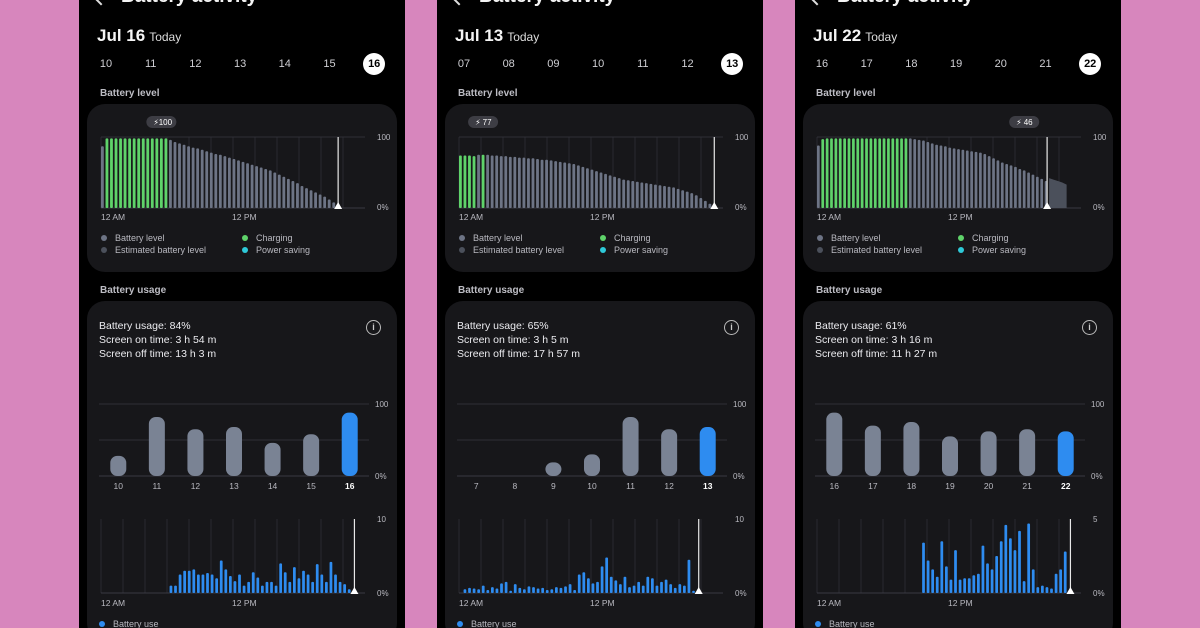  I want to click on header: Battery activity, so click(174, 4).